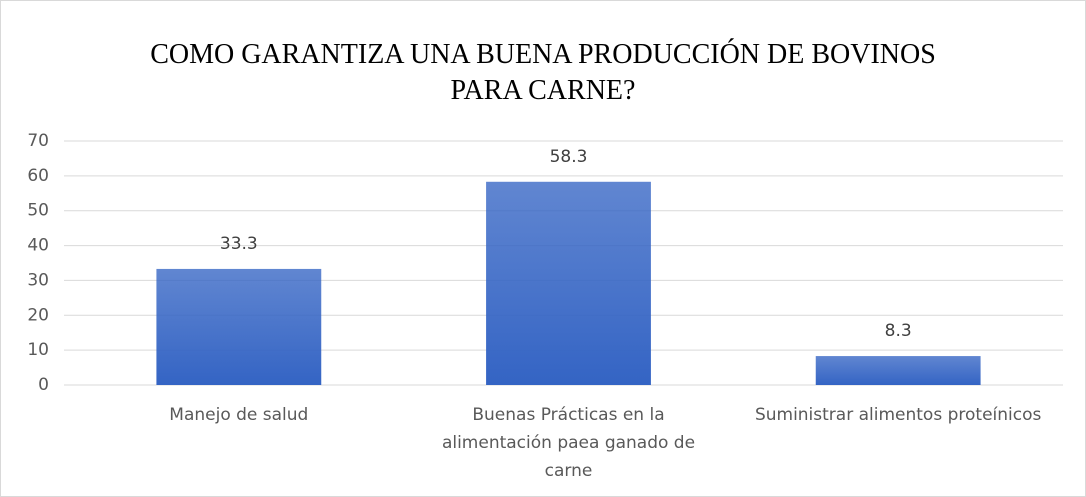 The height and width of the screenshot is (497, 1086). What do you see at coordinates (38, 315) in the screenshot?
I see `y-tick-label: 20` at bounding box center [38, 315].